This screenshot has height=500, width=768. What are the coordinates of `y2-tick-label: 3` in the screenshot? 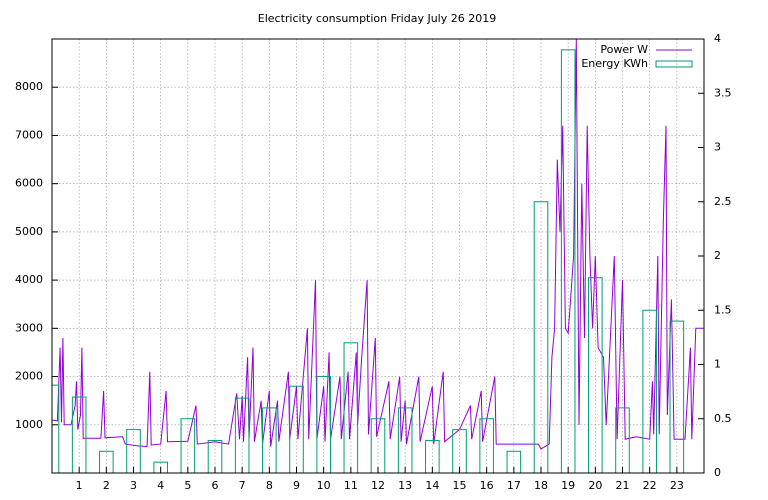 It's located at (717, 147).